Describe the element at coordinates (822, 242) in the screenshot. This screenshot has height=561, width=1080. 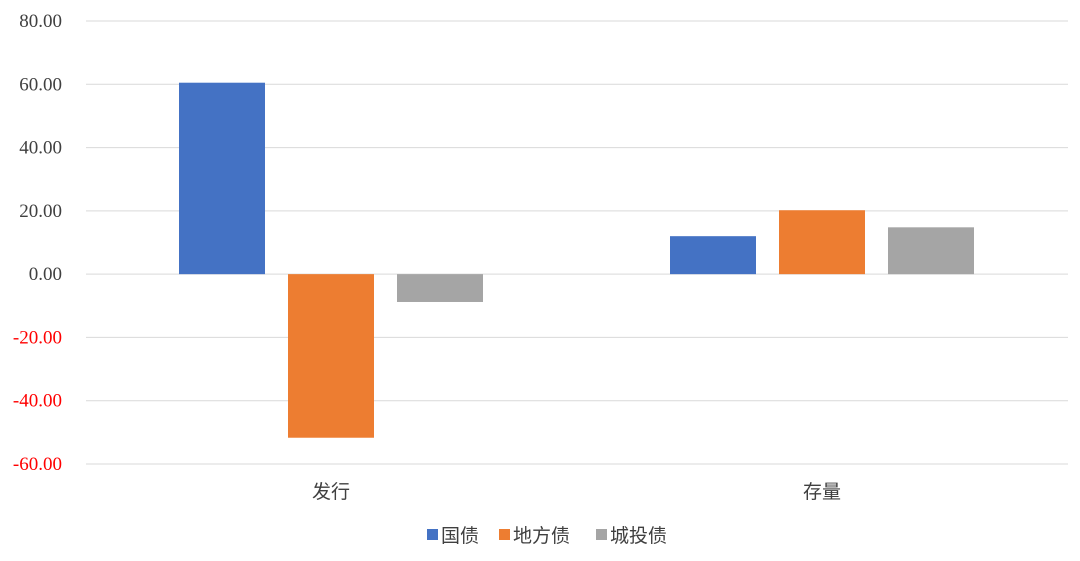
I see `bar-地方债-存量` at that location.